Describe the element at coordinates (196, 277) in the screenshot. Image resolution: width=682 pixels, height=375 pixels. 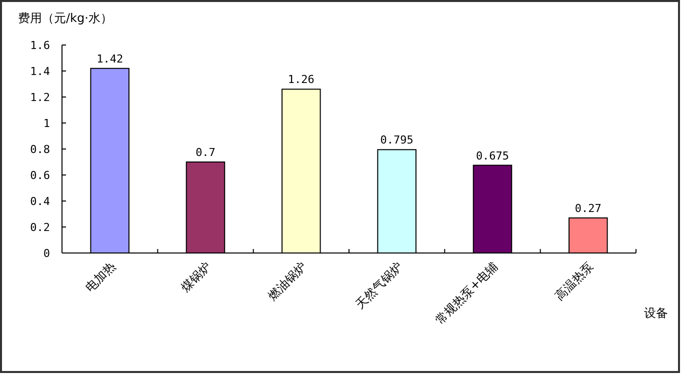
I see `x-tick-label: 煤锅炉` at that location.